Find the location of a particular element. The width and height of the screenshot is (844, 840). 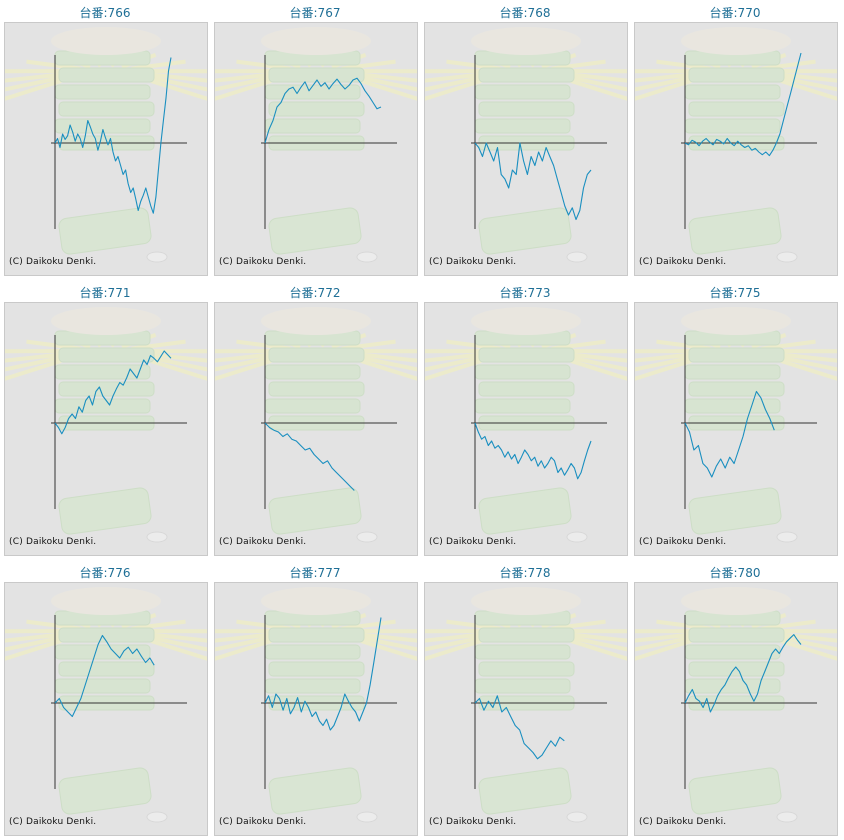

chart-panel: 台番:776 (C) Daikoku Denki. is located at coordinates (105, 700).